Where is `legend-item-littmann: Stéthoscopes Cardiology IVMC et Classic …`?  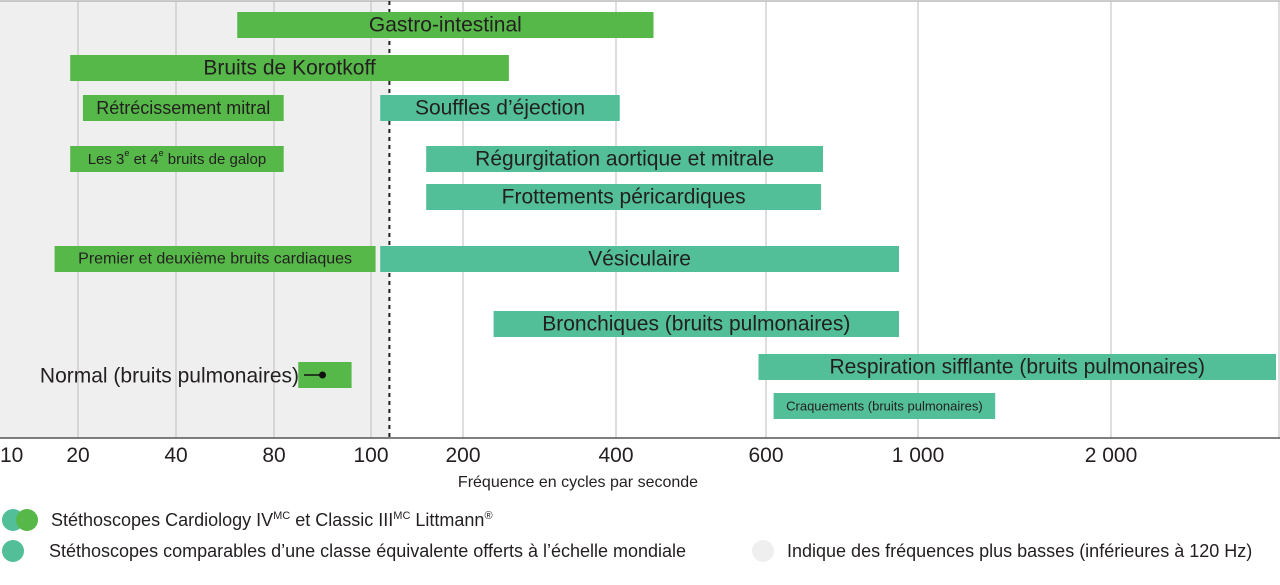
legend-item-littmann: Stéthoscopes Cardiology IVMC et Classic … is located at coordinates (247, 520).